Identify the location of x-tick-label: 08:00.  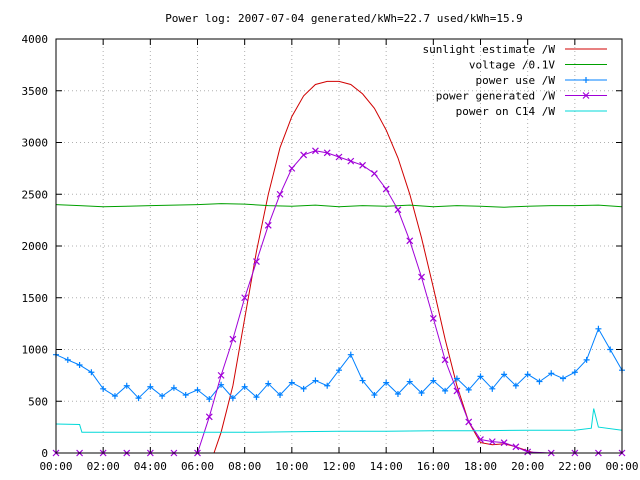
(244, 466).